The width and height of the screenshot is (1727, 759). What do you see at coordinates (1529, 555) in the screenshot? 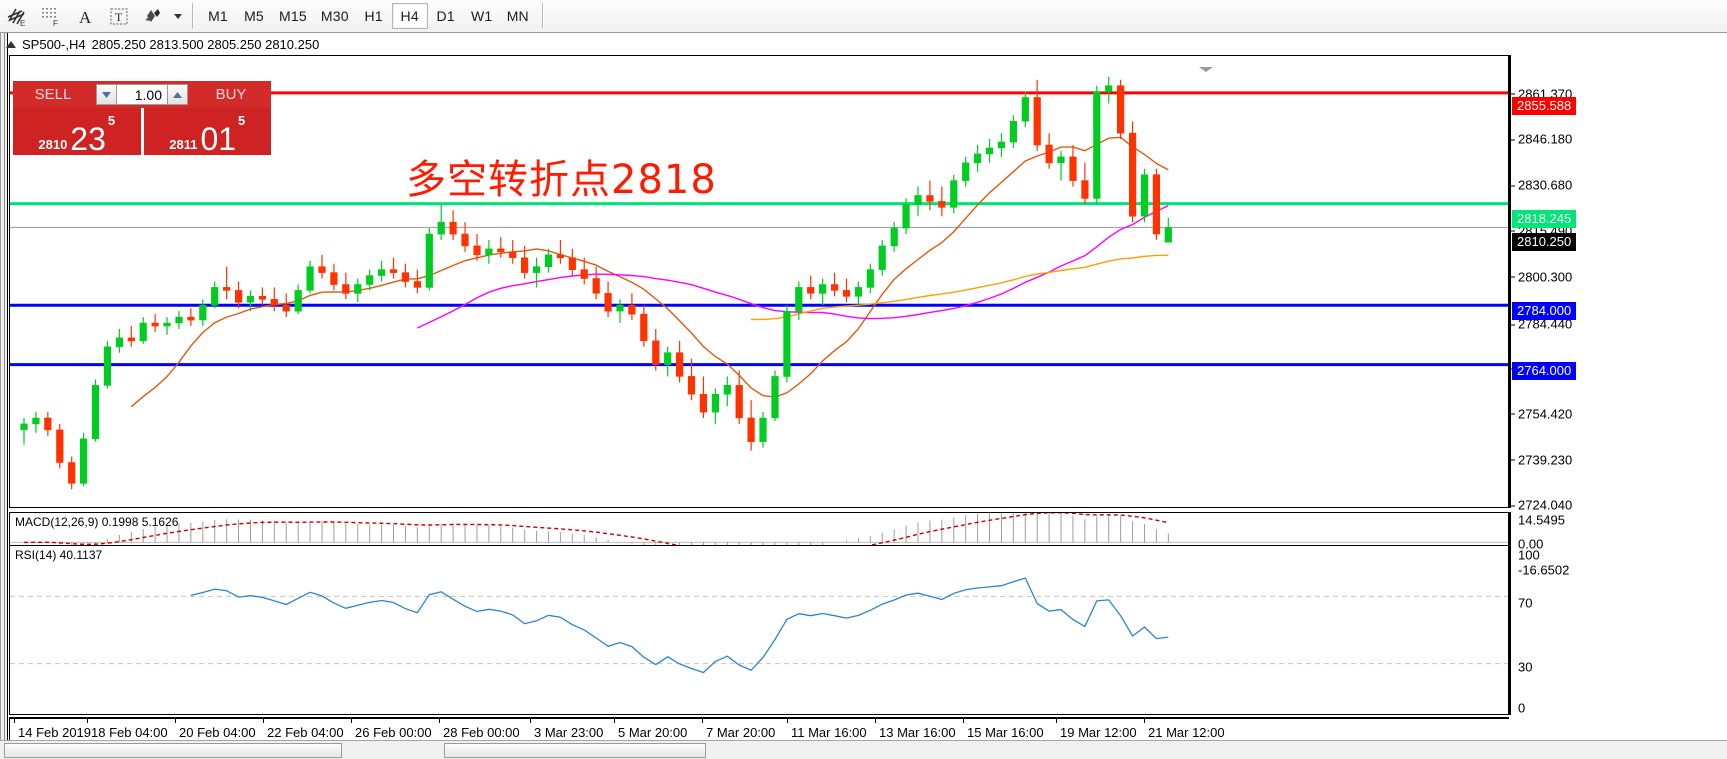
I see `rsi-tick-label: 100` at bounding box center [1529, 555].